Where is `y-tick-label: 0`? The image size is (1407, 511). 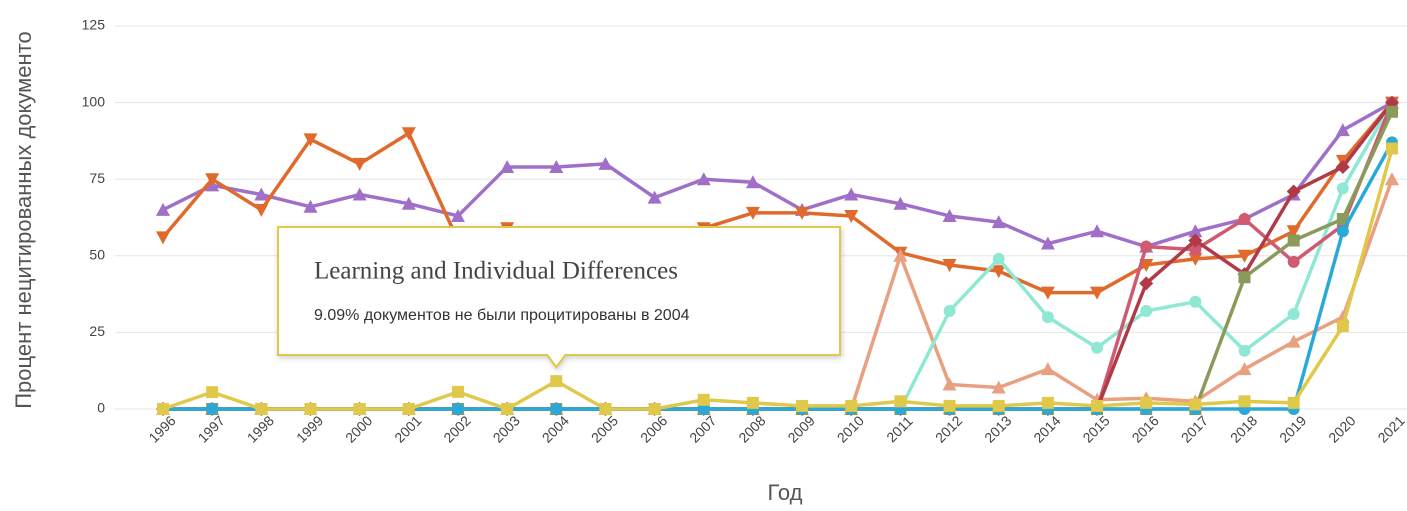 y-tick-label: 0 is located at coordinates (101, 408).